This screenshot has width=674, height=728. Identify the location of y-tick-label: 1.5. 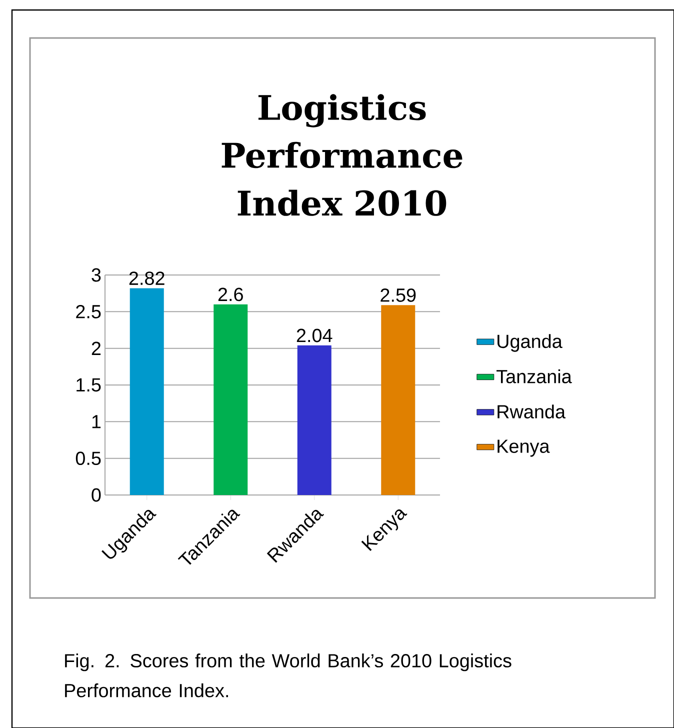
(88, 385).